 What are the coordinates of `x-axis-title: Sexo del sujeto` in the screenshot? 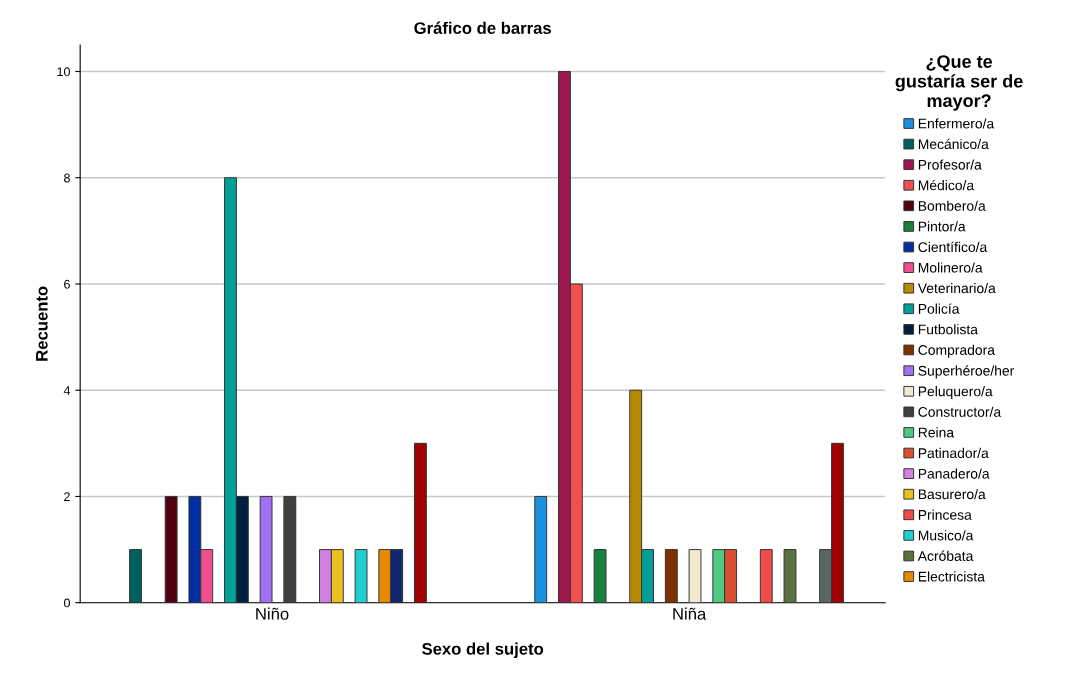 It's located at (483, 650).